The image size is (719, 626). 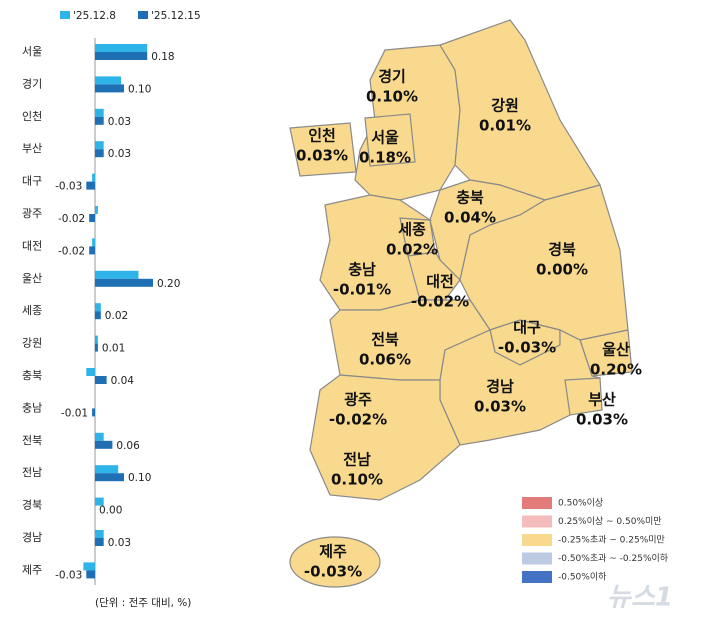 What do you see at coordinates (168, 284) in the screenshot?
I see `value-label: 0.20` at bounding box center [168, 284].